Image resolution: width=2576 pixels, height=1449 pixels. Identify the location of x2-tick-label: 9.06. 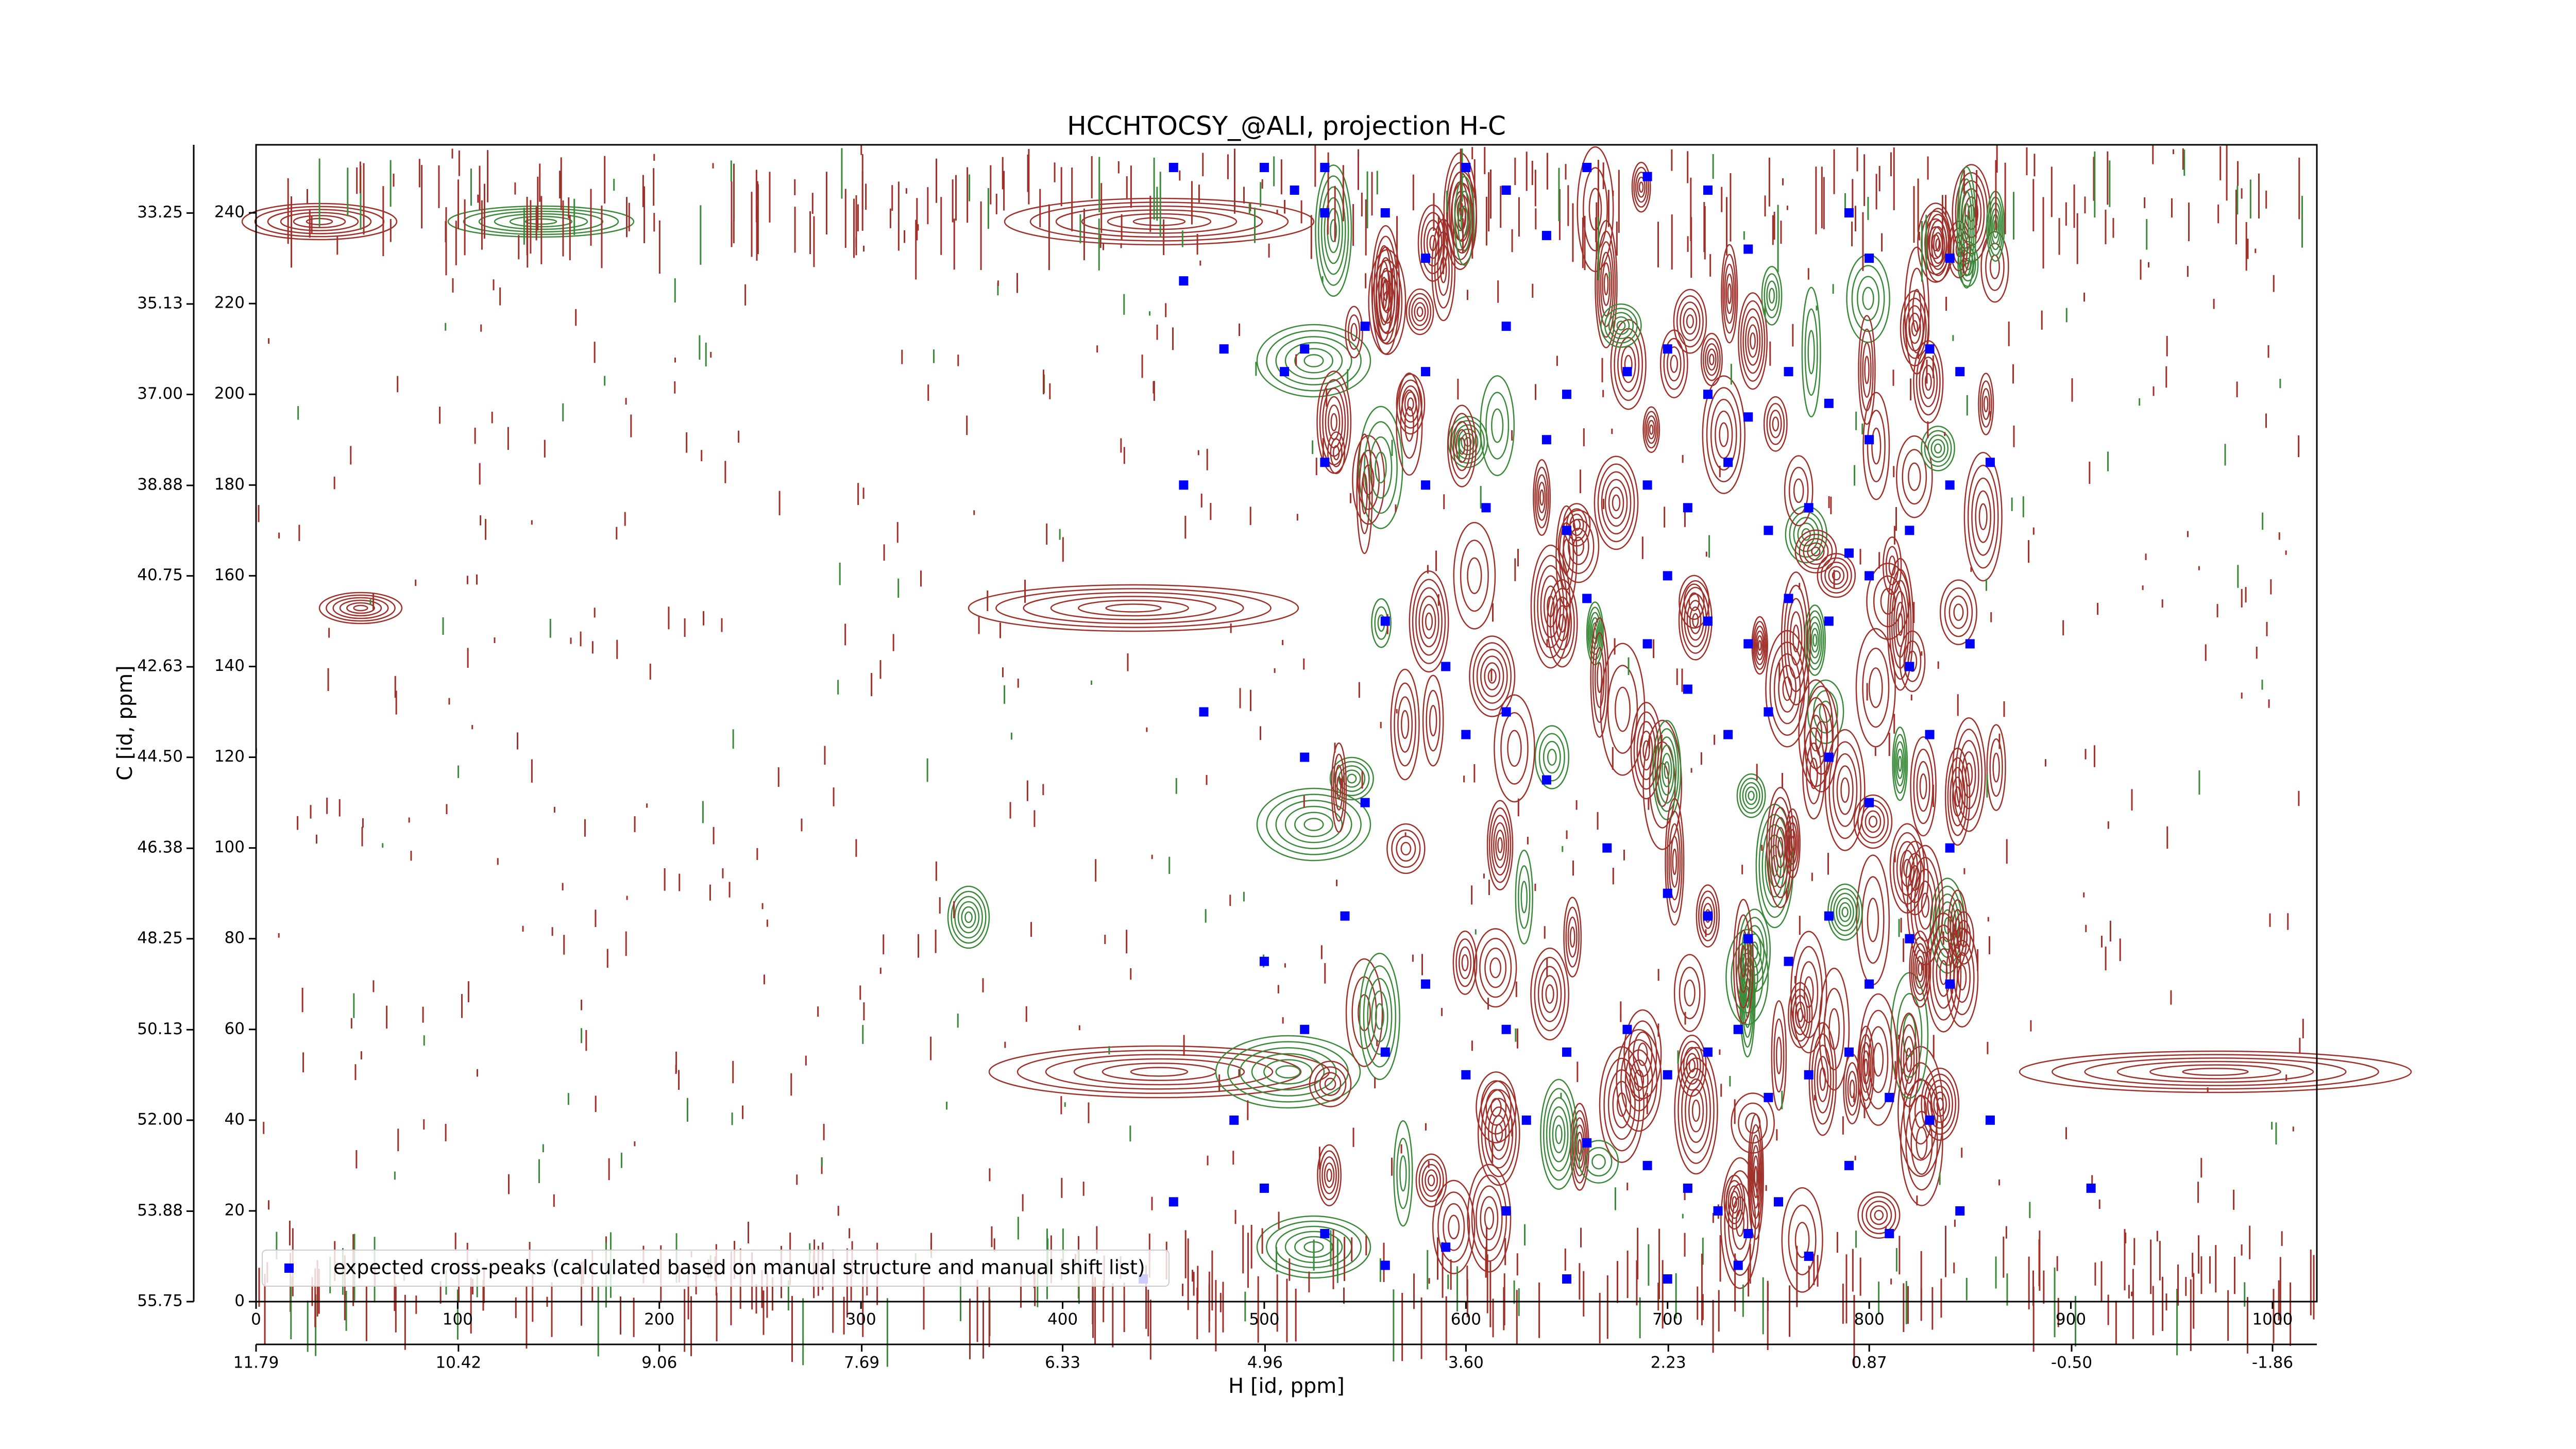
(659, 1363).